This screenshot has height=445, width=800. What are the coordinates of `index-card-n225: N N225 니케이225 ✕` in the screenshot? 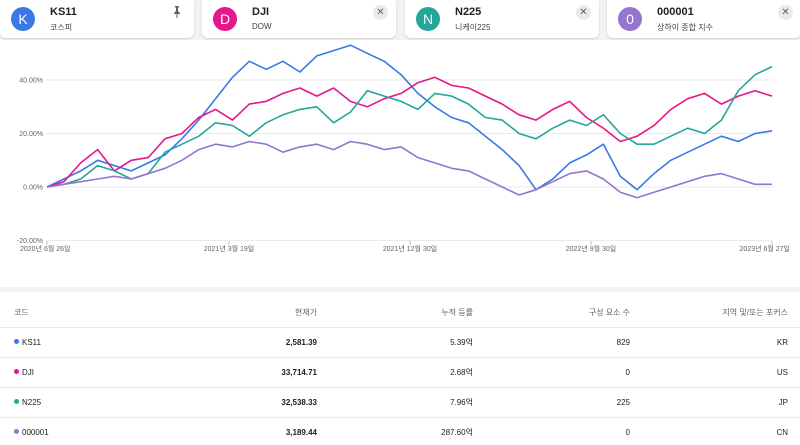 It's located at (502, 19).